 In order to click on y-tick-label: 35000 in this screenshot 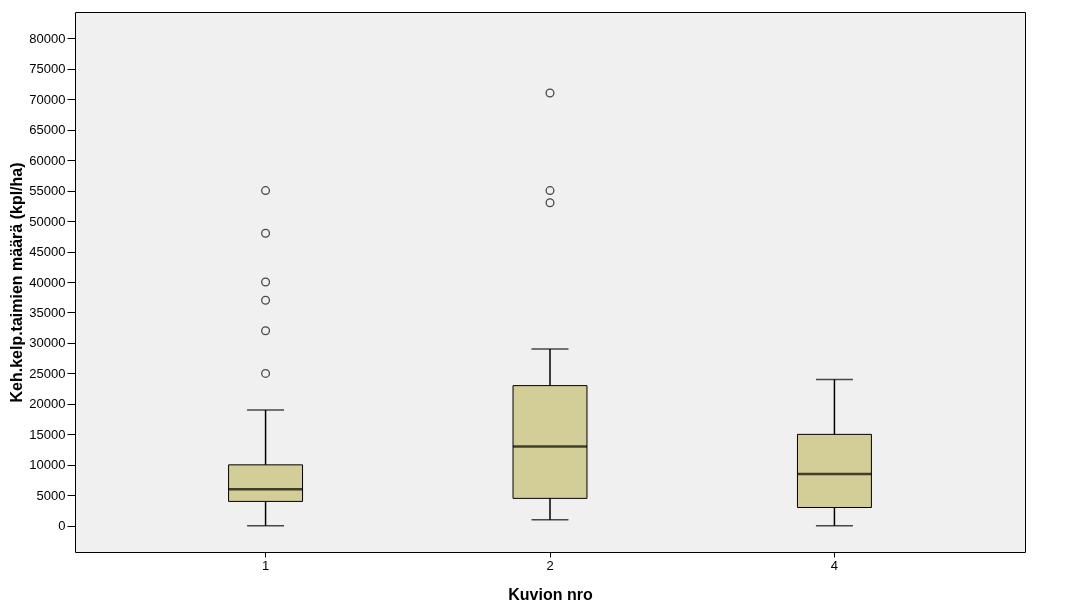, I will do `click(47, 312)`.